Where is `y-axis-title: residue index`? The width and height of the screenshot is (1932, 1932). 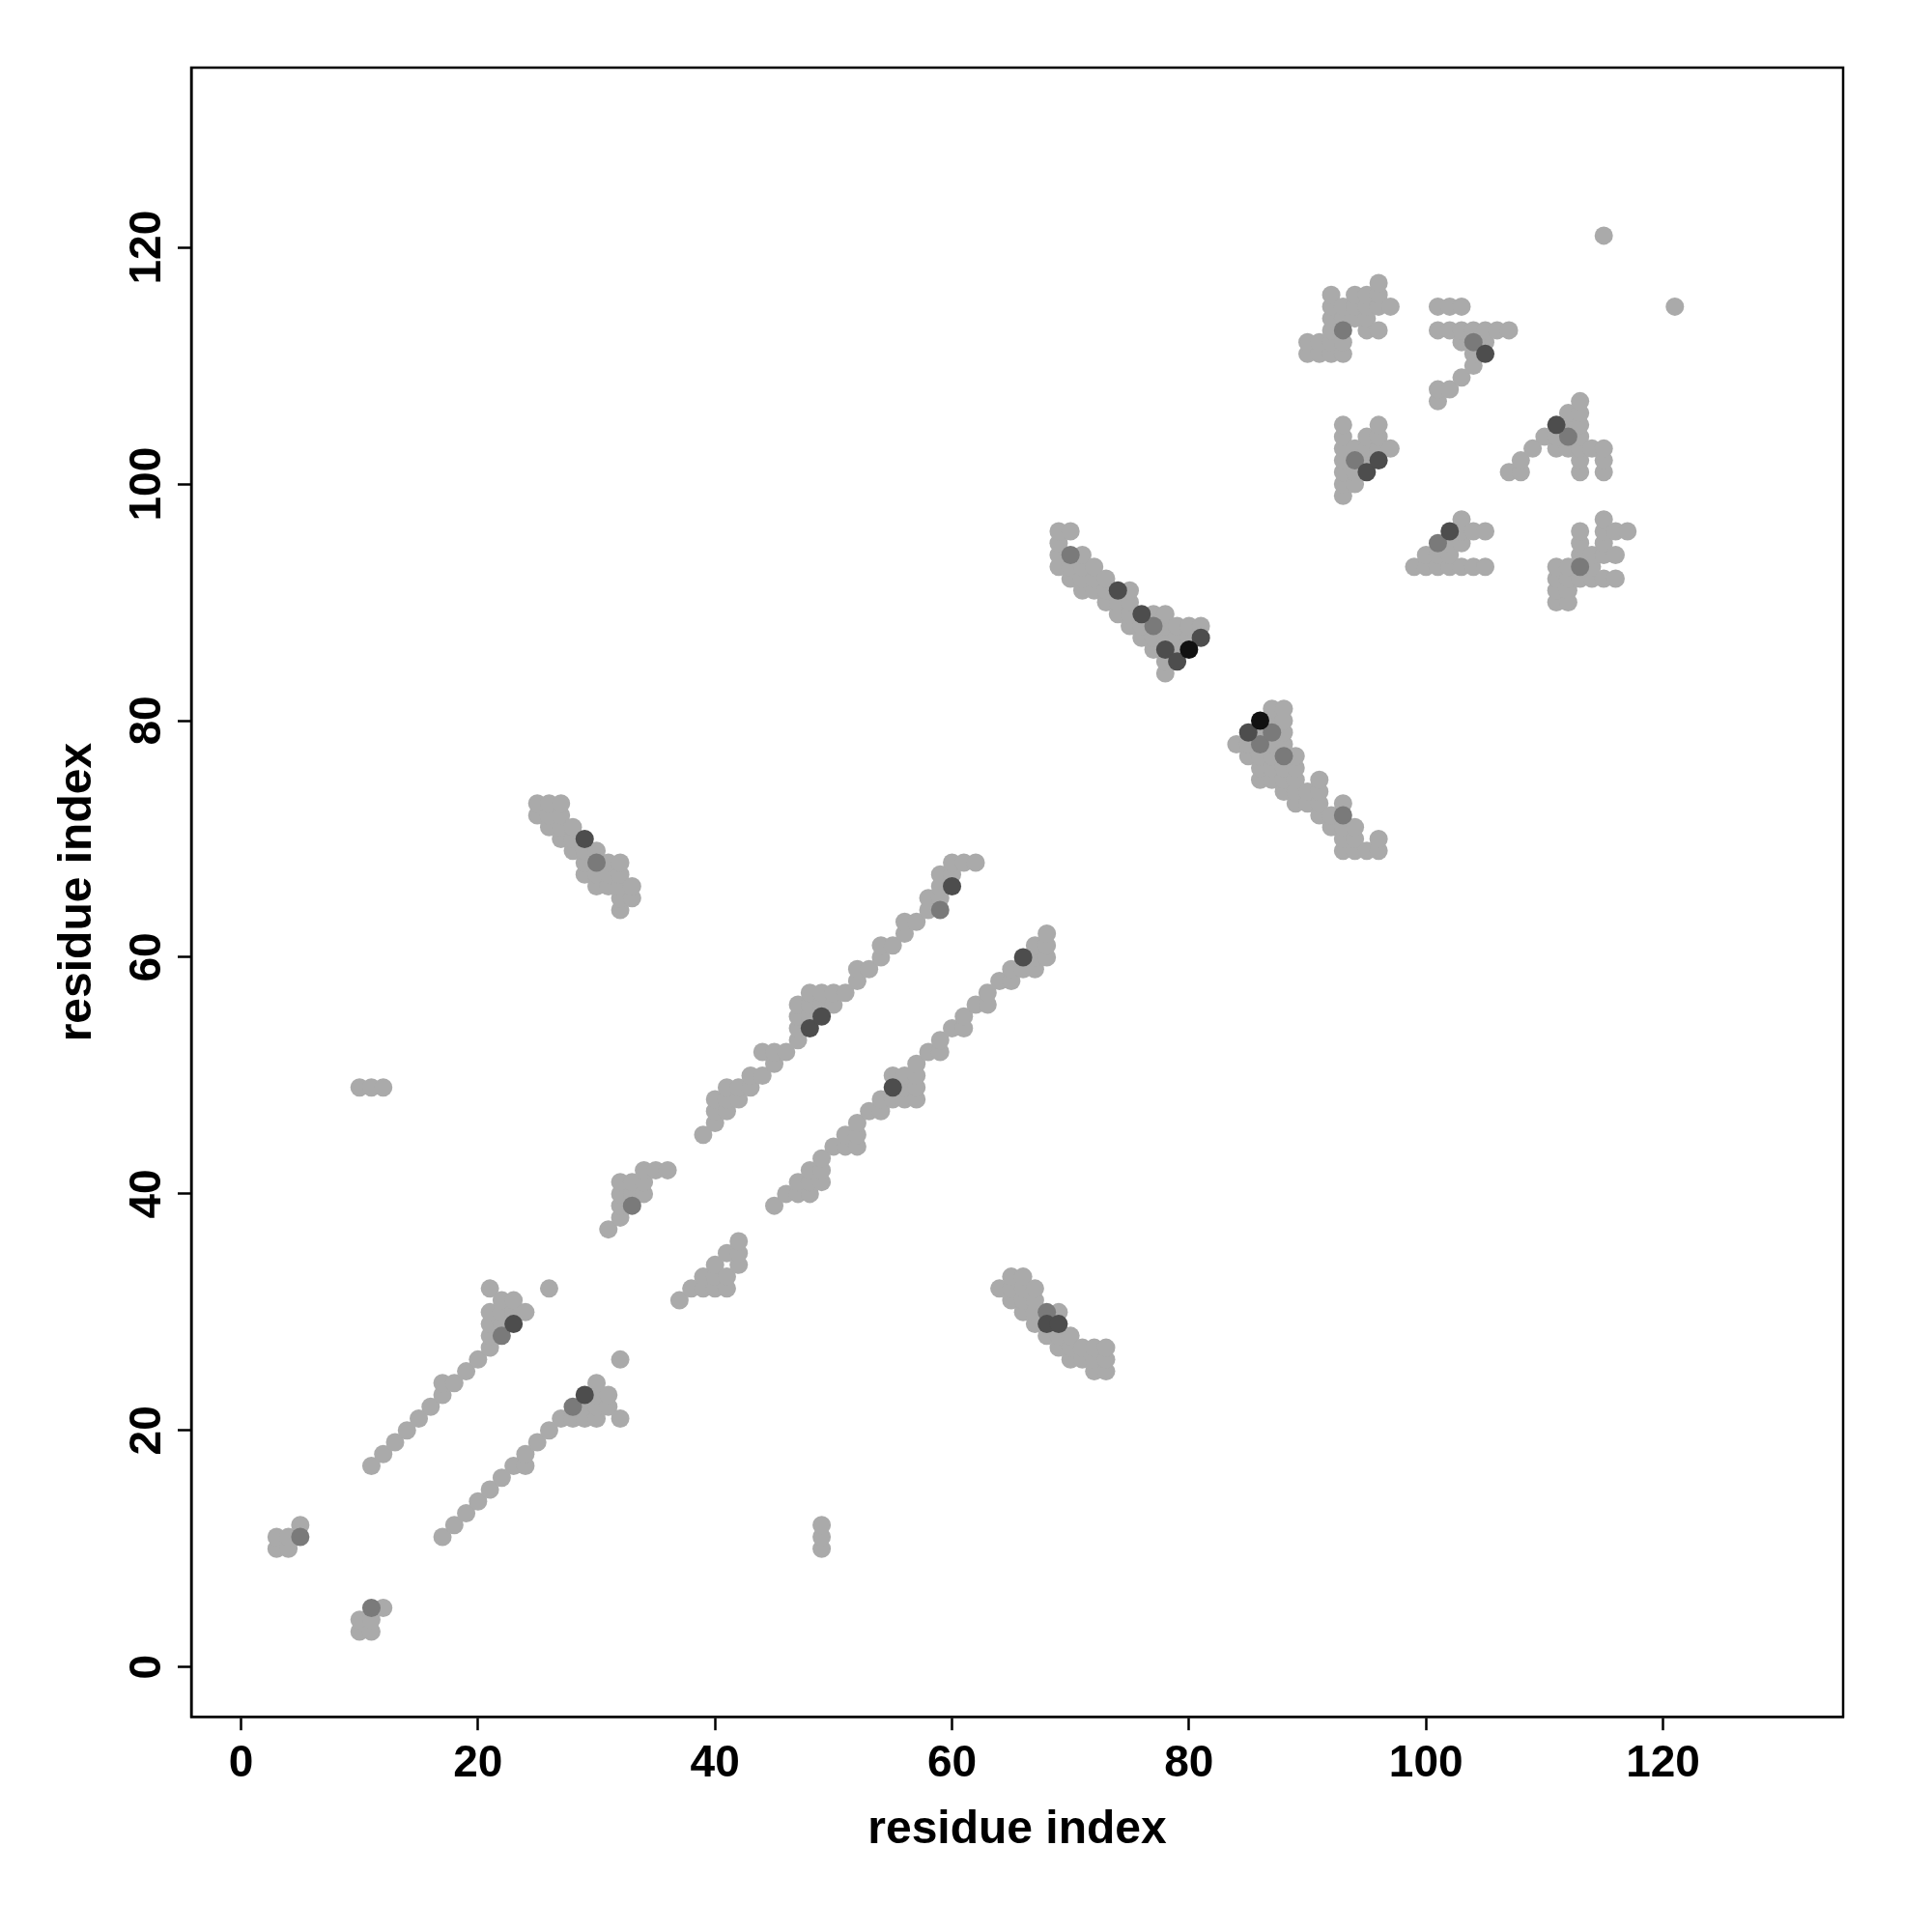 y-axis-title: residue index is located at coordinates (75, 892).